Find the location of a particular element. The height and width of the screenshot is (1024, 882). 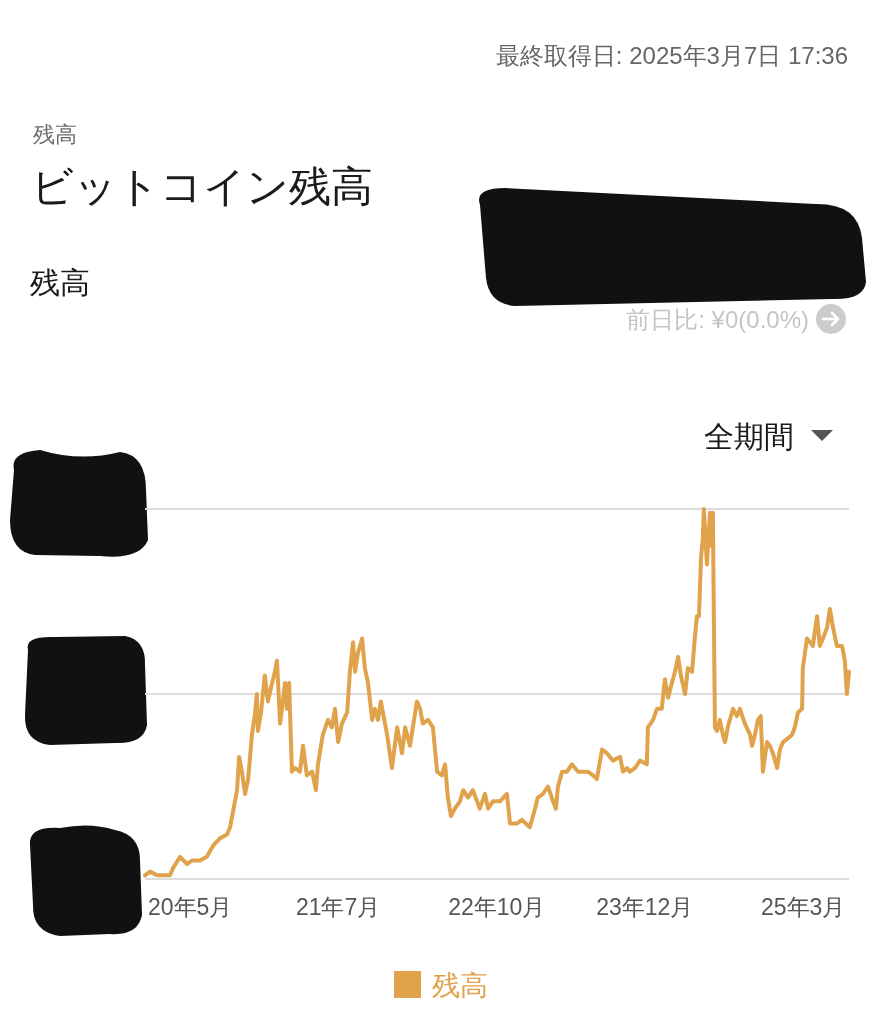

subtitle: 残高 is located at coordinates (55, 134).